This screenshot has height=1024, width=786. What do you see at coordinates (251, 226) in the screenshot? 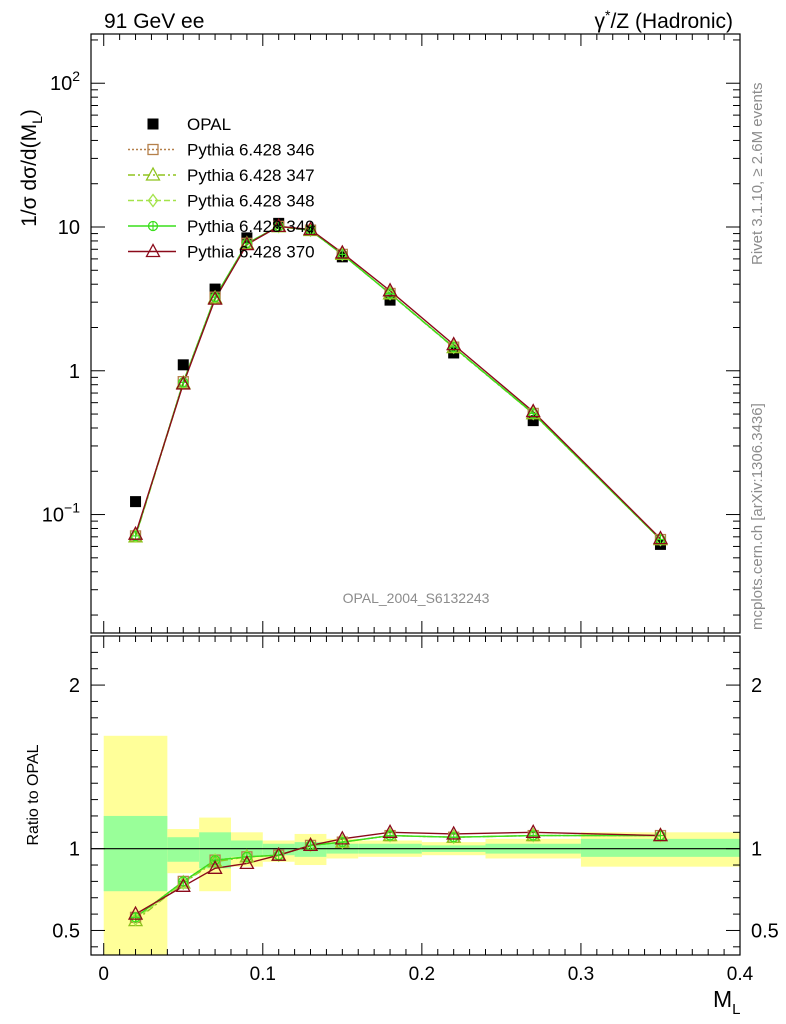
I see `legend-label-4: Pythia 6.428 349` at bounding box center [251, 226].